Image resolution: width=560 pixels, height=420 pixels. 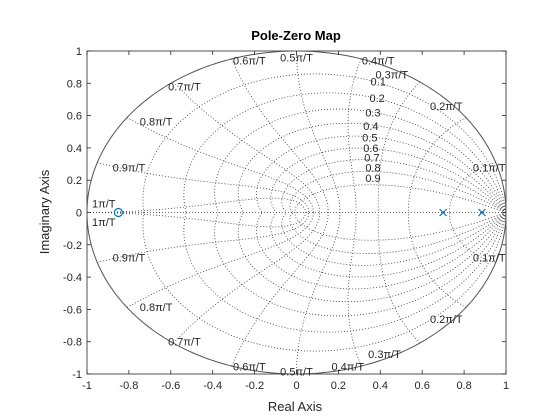 I want to click on y-tick-label: 0.2, so click(x=74, y=181).